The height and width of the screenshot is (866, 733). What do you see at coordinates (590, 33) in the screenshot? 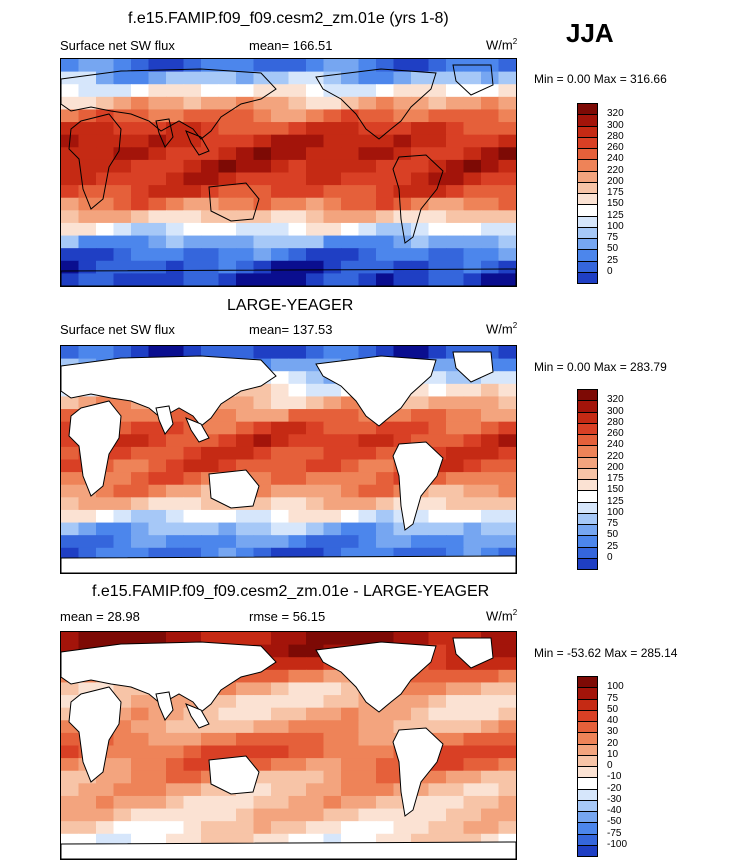
I see `season-label: JJA` at bounding box center [590, 33].